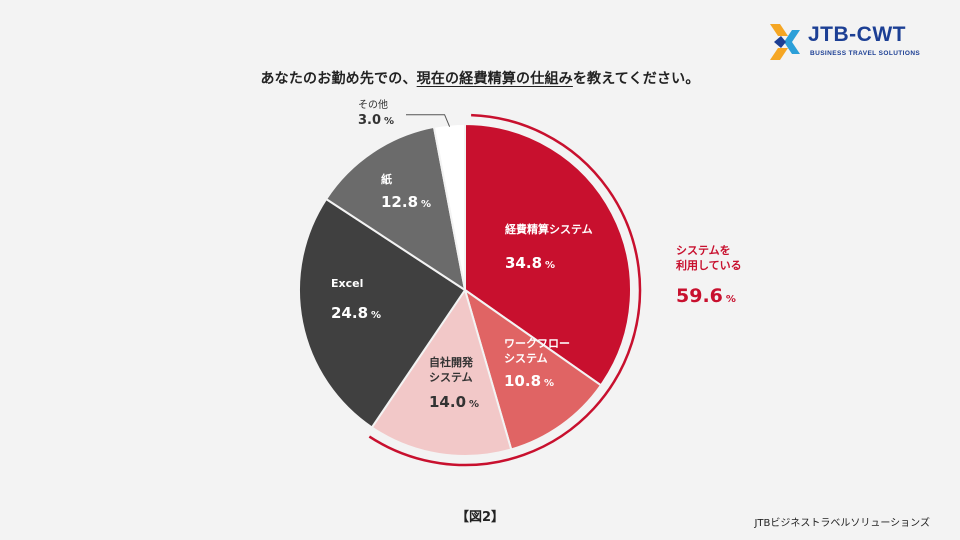 The image size is (960, 540). What do you see at coordinates (537, 363) in the screenshot?
I see `label-workflow: ワークフロー システム 10.8%` at bounding box center [537, 363].